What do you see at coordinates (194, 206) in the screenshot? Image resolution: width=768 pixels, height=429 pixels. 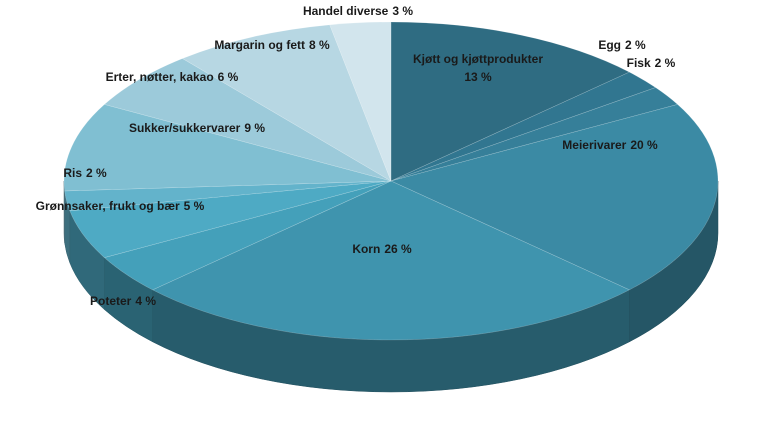 I see `value-label: 5 %` at bounding box center [194, 206].